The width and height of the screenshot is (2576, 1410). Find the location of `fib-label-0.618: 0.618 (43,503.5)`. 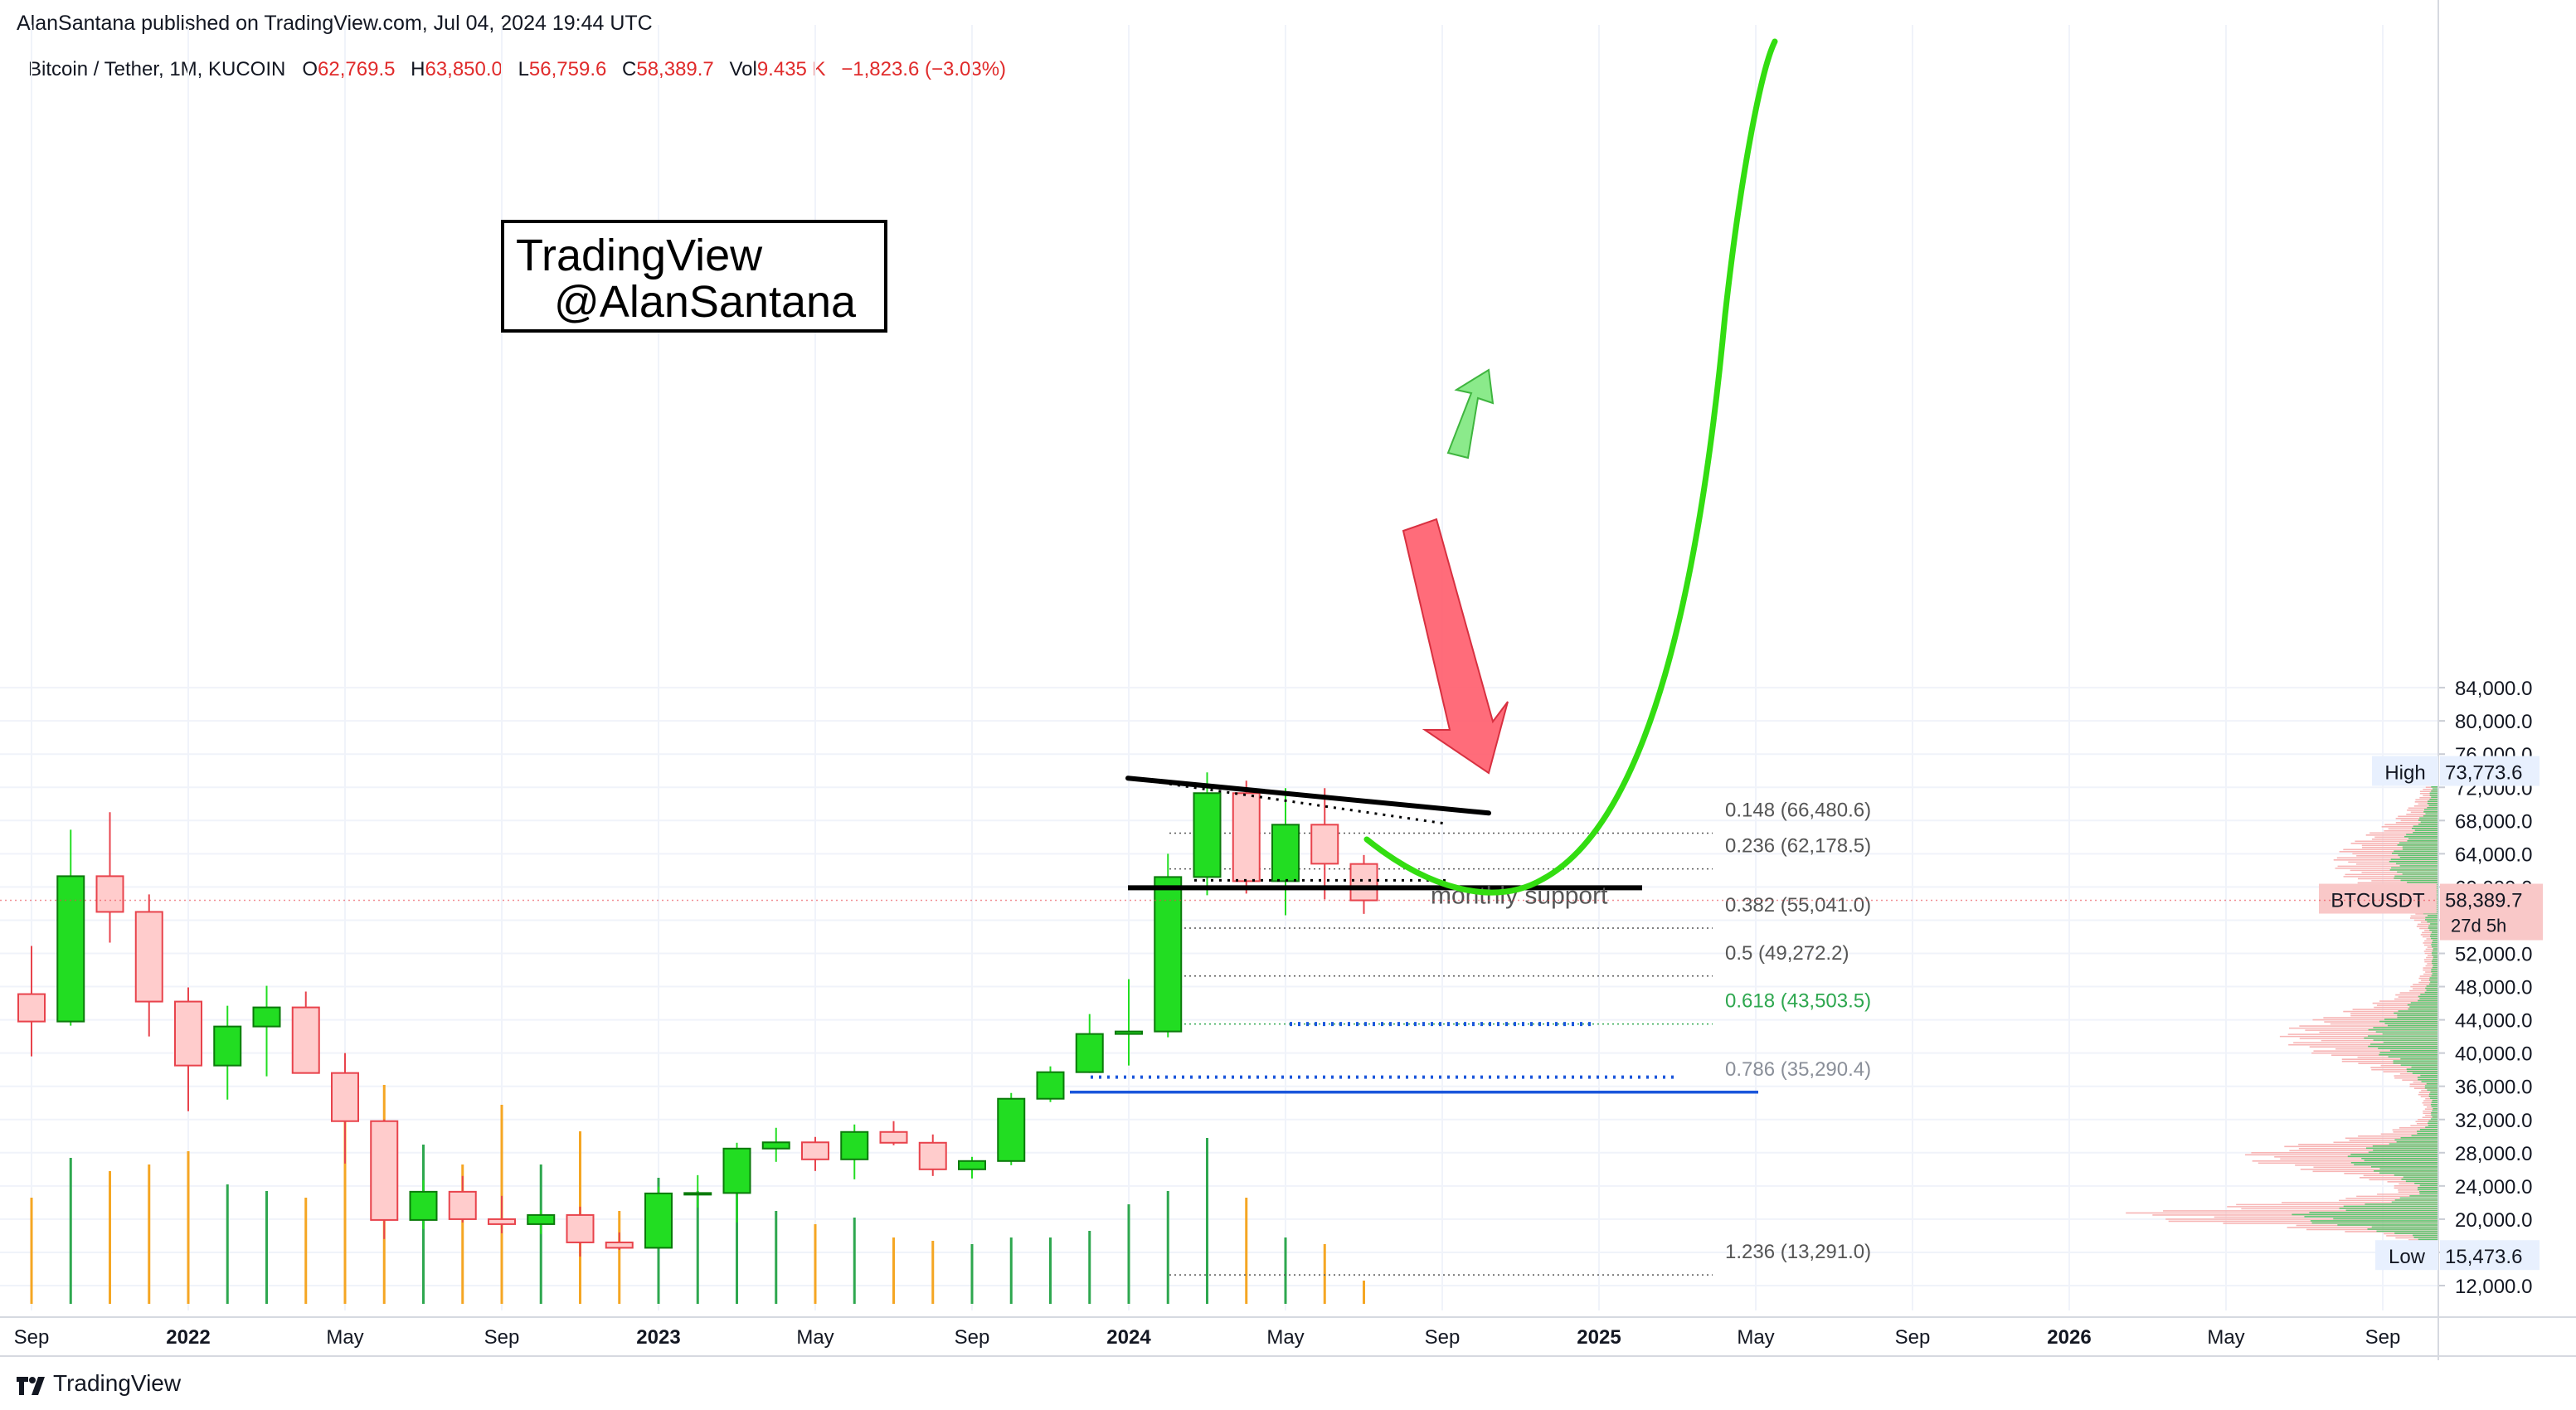

fib-label-0.618: 0.618 (43,503.5) is located at coordinates (1798, 1002).